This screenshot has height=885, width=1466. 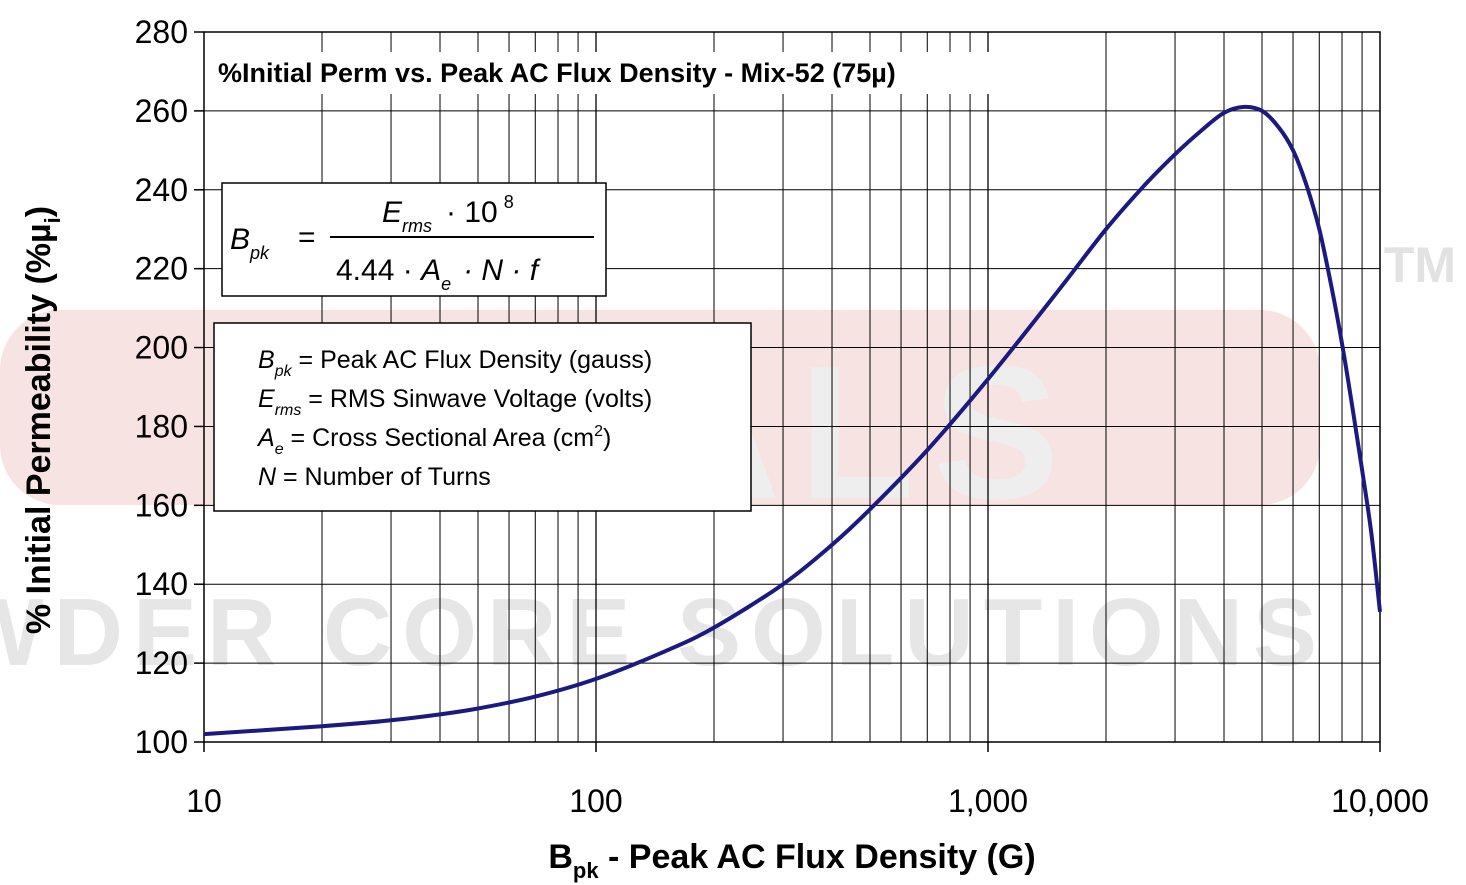 What do you see at coordinates (161, 663) in the screenshot?
I see `y-tick-label: 120` at bounding box center [161, 663].